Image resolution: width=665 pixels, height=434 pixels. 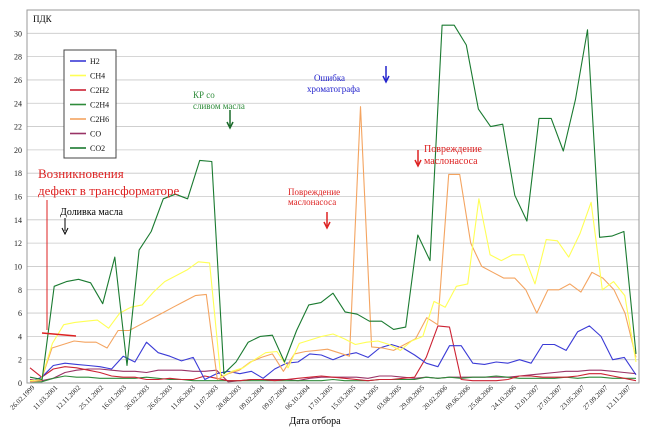 What do you see at coordinates (333, 89) in the screenshot?
I see `annotation-chromatograph-line2: хроматографа` at bounding box center [333, 89].